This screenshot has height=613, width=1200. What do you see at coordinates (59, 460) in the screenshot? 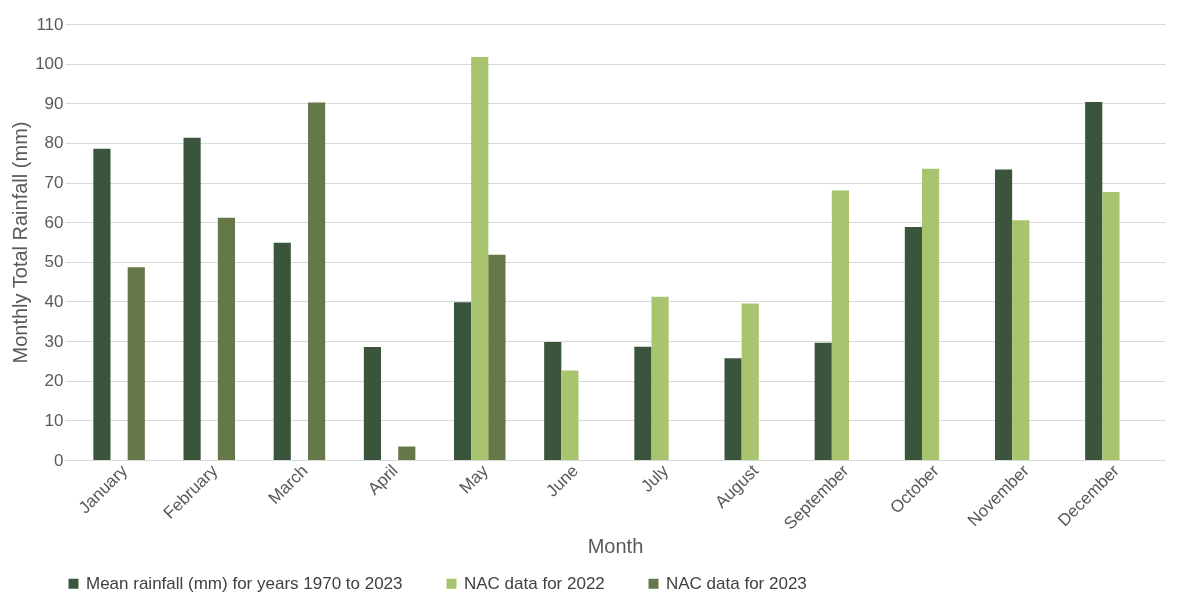
I see `y-tick-label: 0` at bounding box center [59, 460].